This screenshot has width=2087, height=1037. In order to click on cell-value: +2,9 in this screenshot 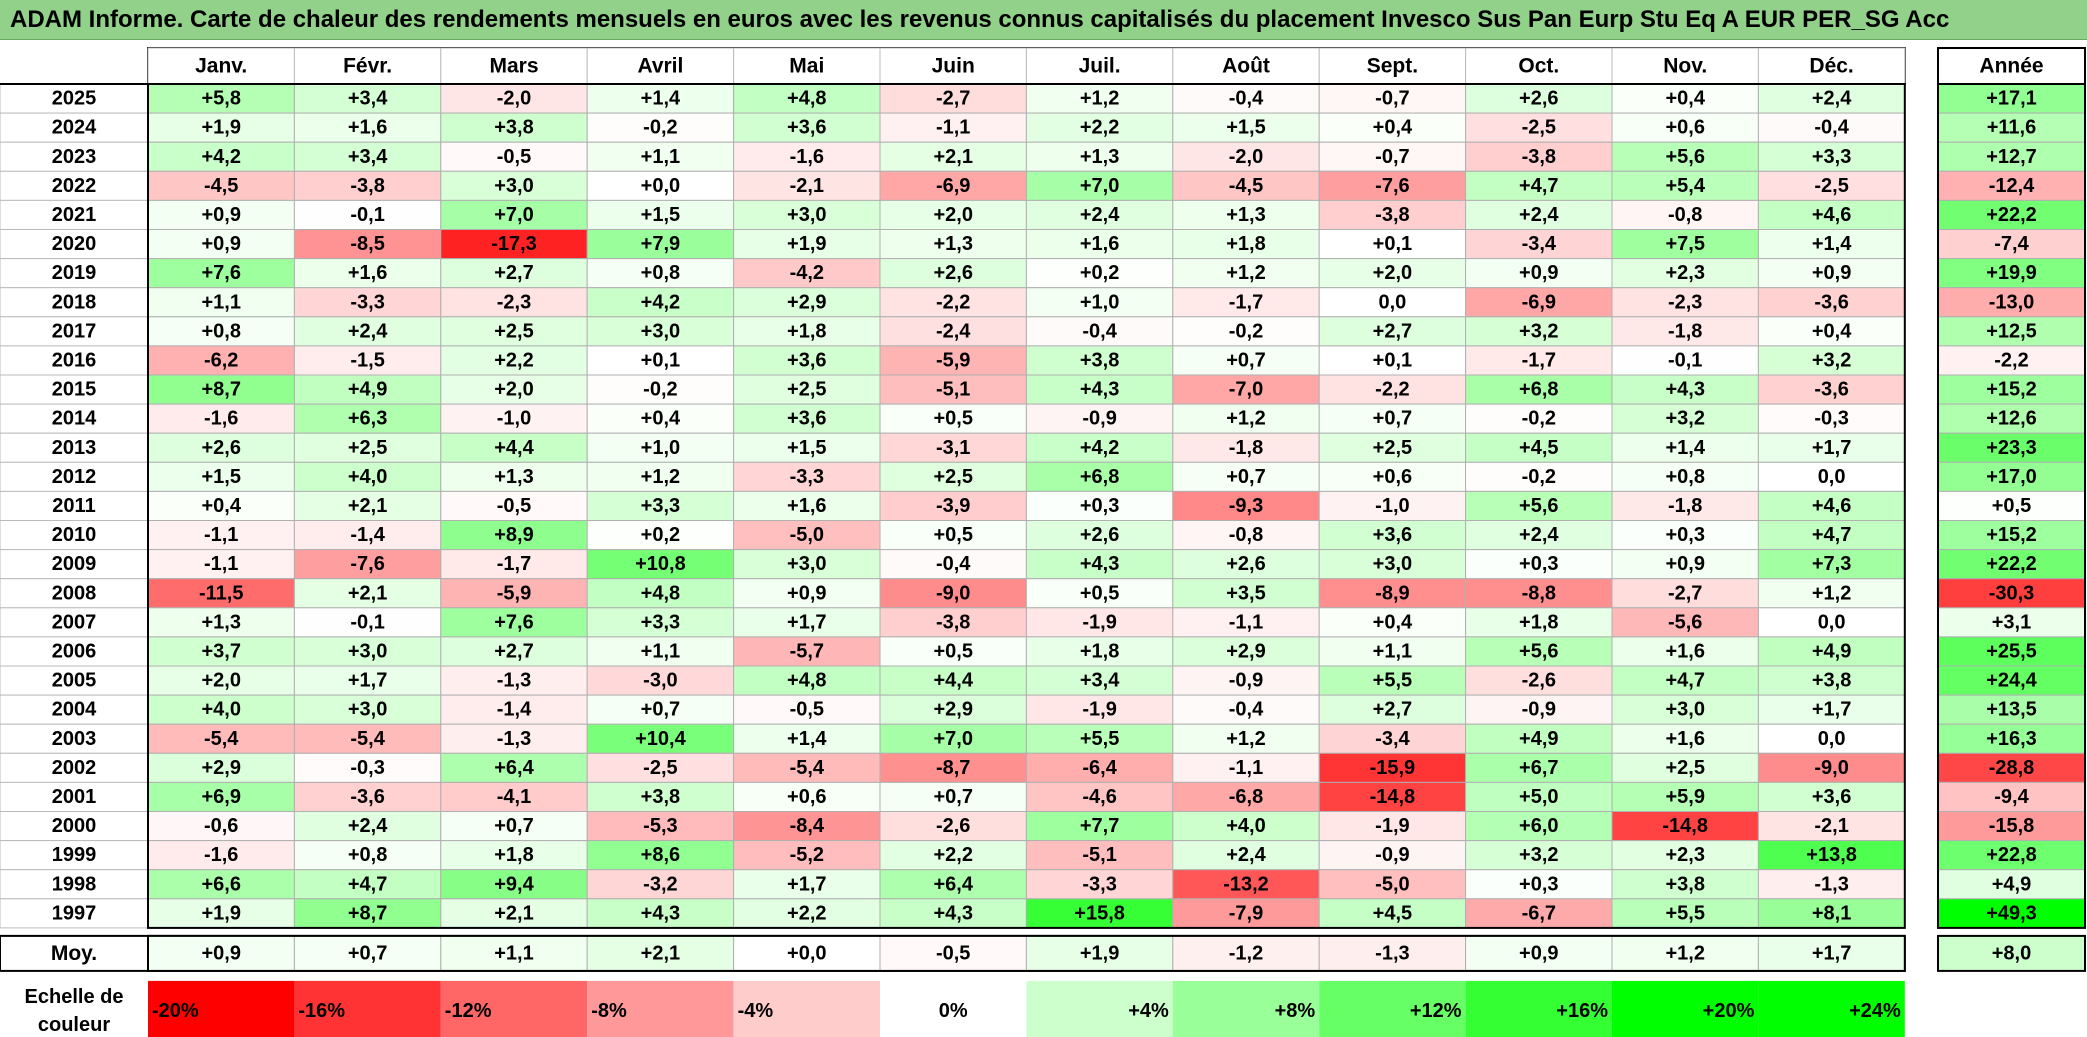, I will do `click(806, 302)`.